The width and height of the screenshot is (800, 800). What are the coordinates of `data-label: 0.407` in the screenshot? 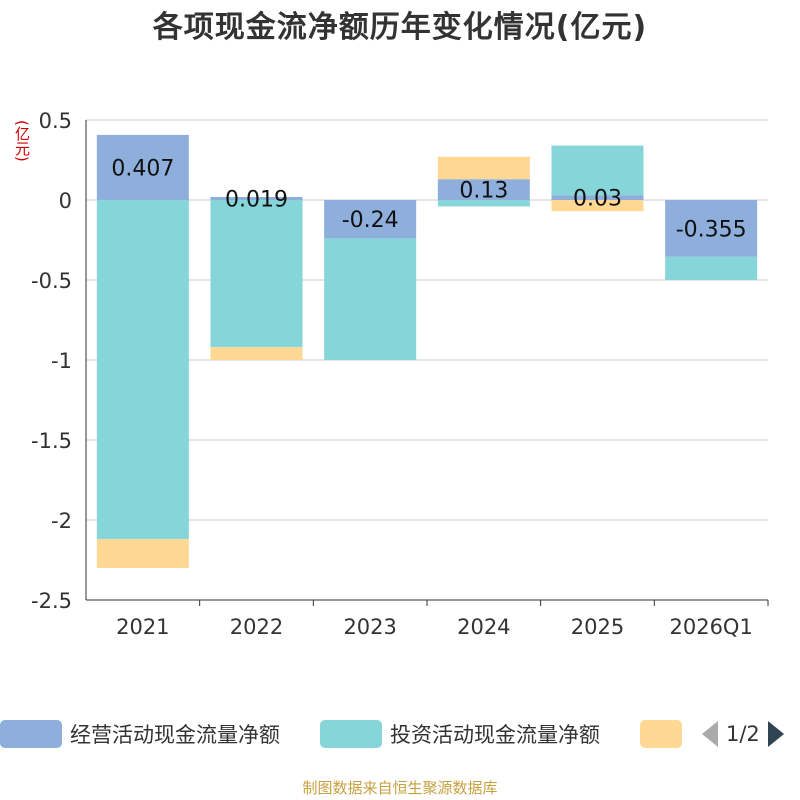 It's located at (142, 168).